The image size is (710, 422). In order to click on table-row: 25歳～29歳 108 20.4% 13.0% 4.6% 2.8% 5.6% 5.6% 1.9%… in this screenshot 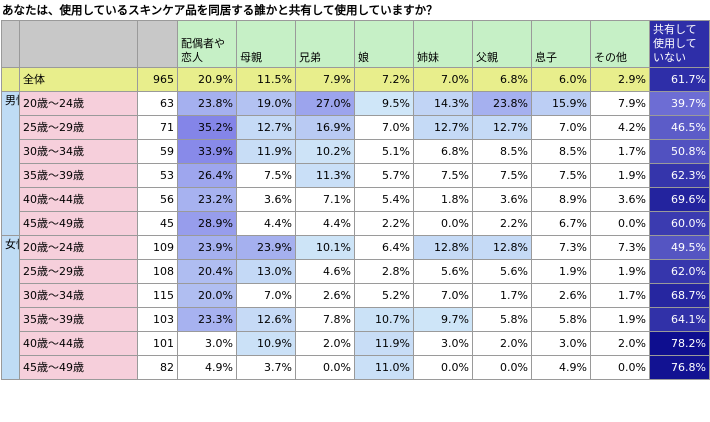, I will do `click(356, 271)`.